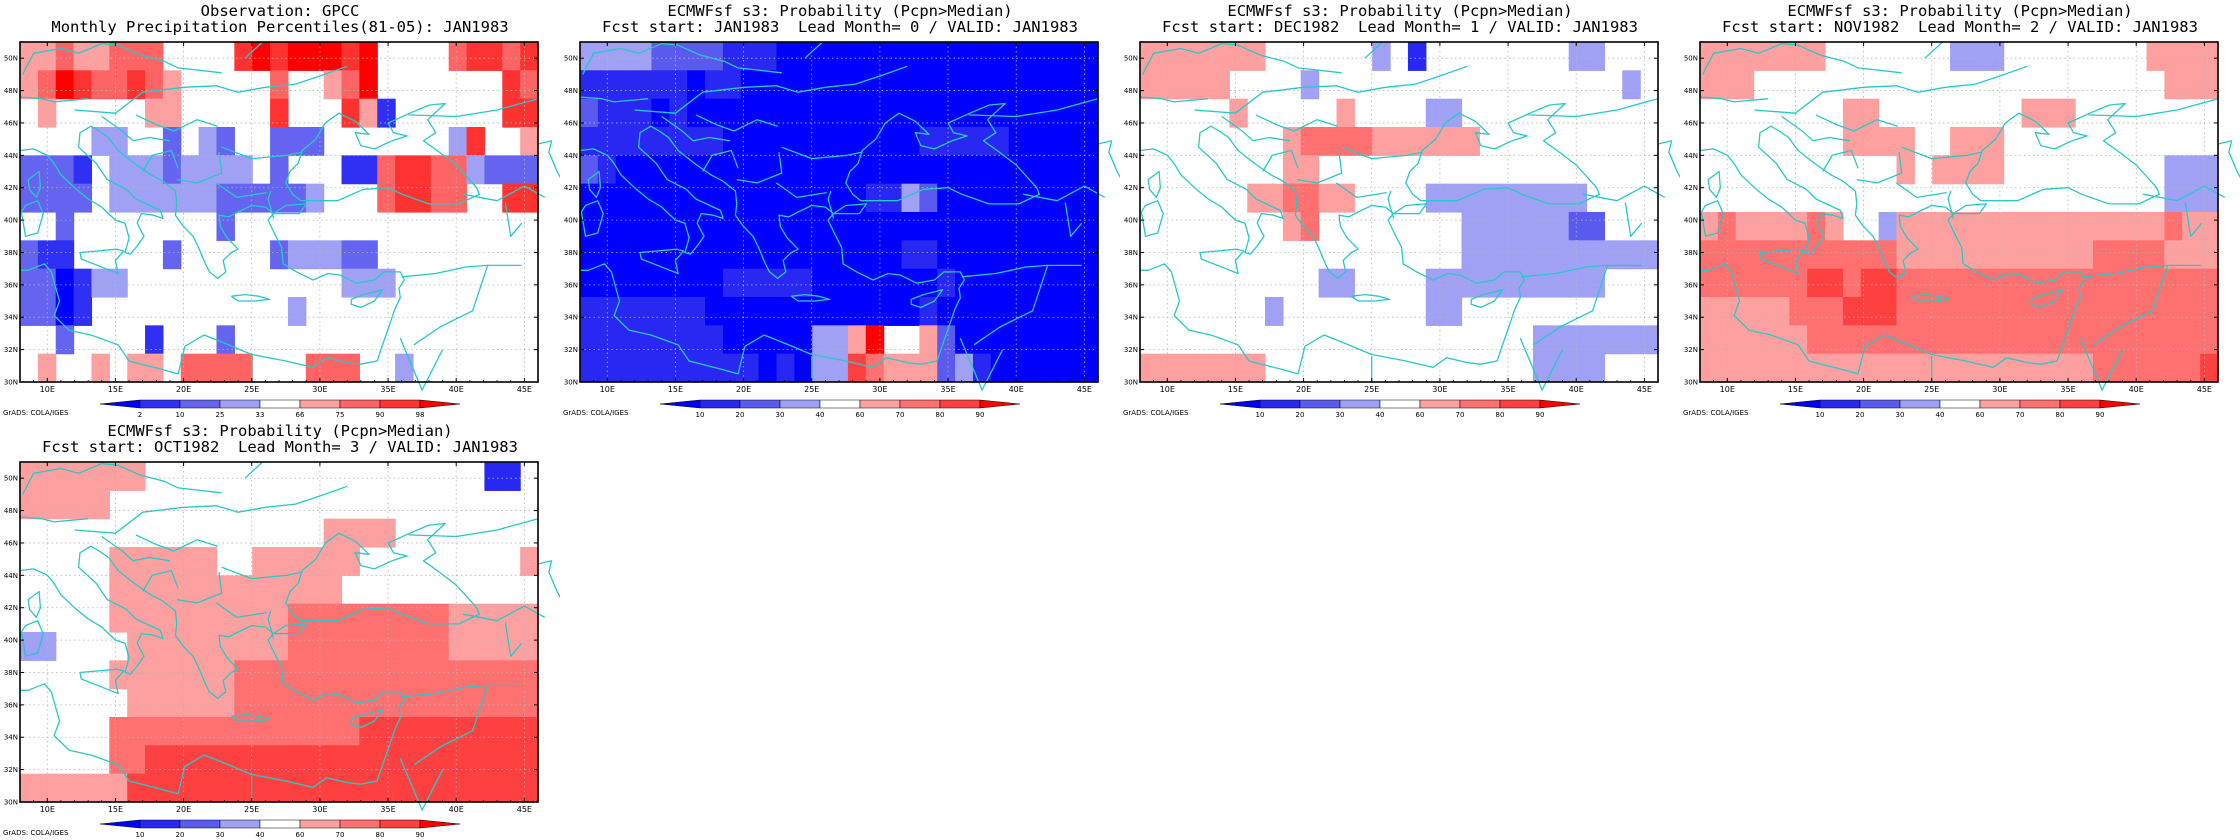 This screenshot has width=2240, height=840. What do you see at coordinates (183, 809) in the screenshot?
I see `lon-label: 20E` at bounding box center [183, 809].